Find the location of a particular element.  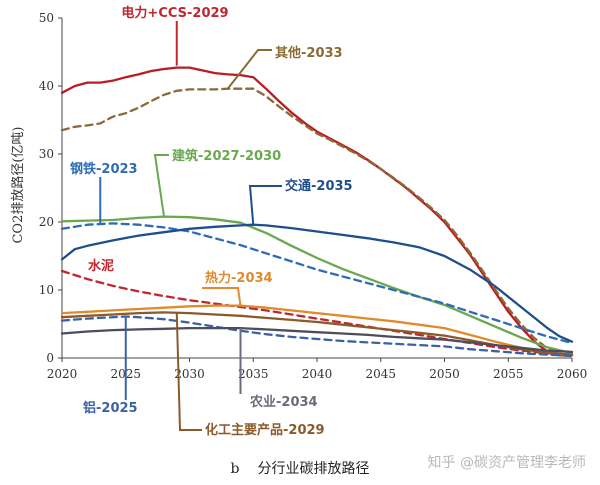

y-tick-label: 30 is located at coordinates (46, 154).